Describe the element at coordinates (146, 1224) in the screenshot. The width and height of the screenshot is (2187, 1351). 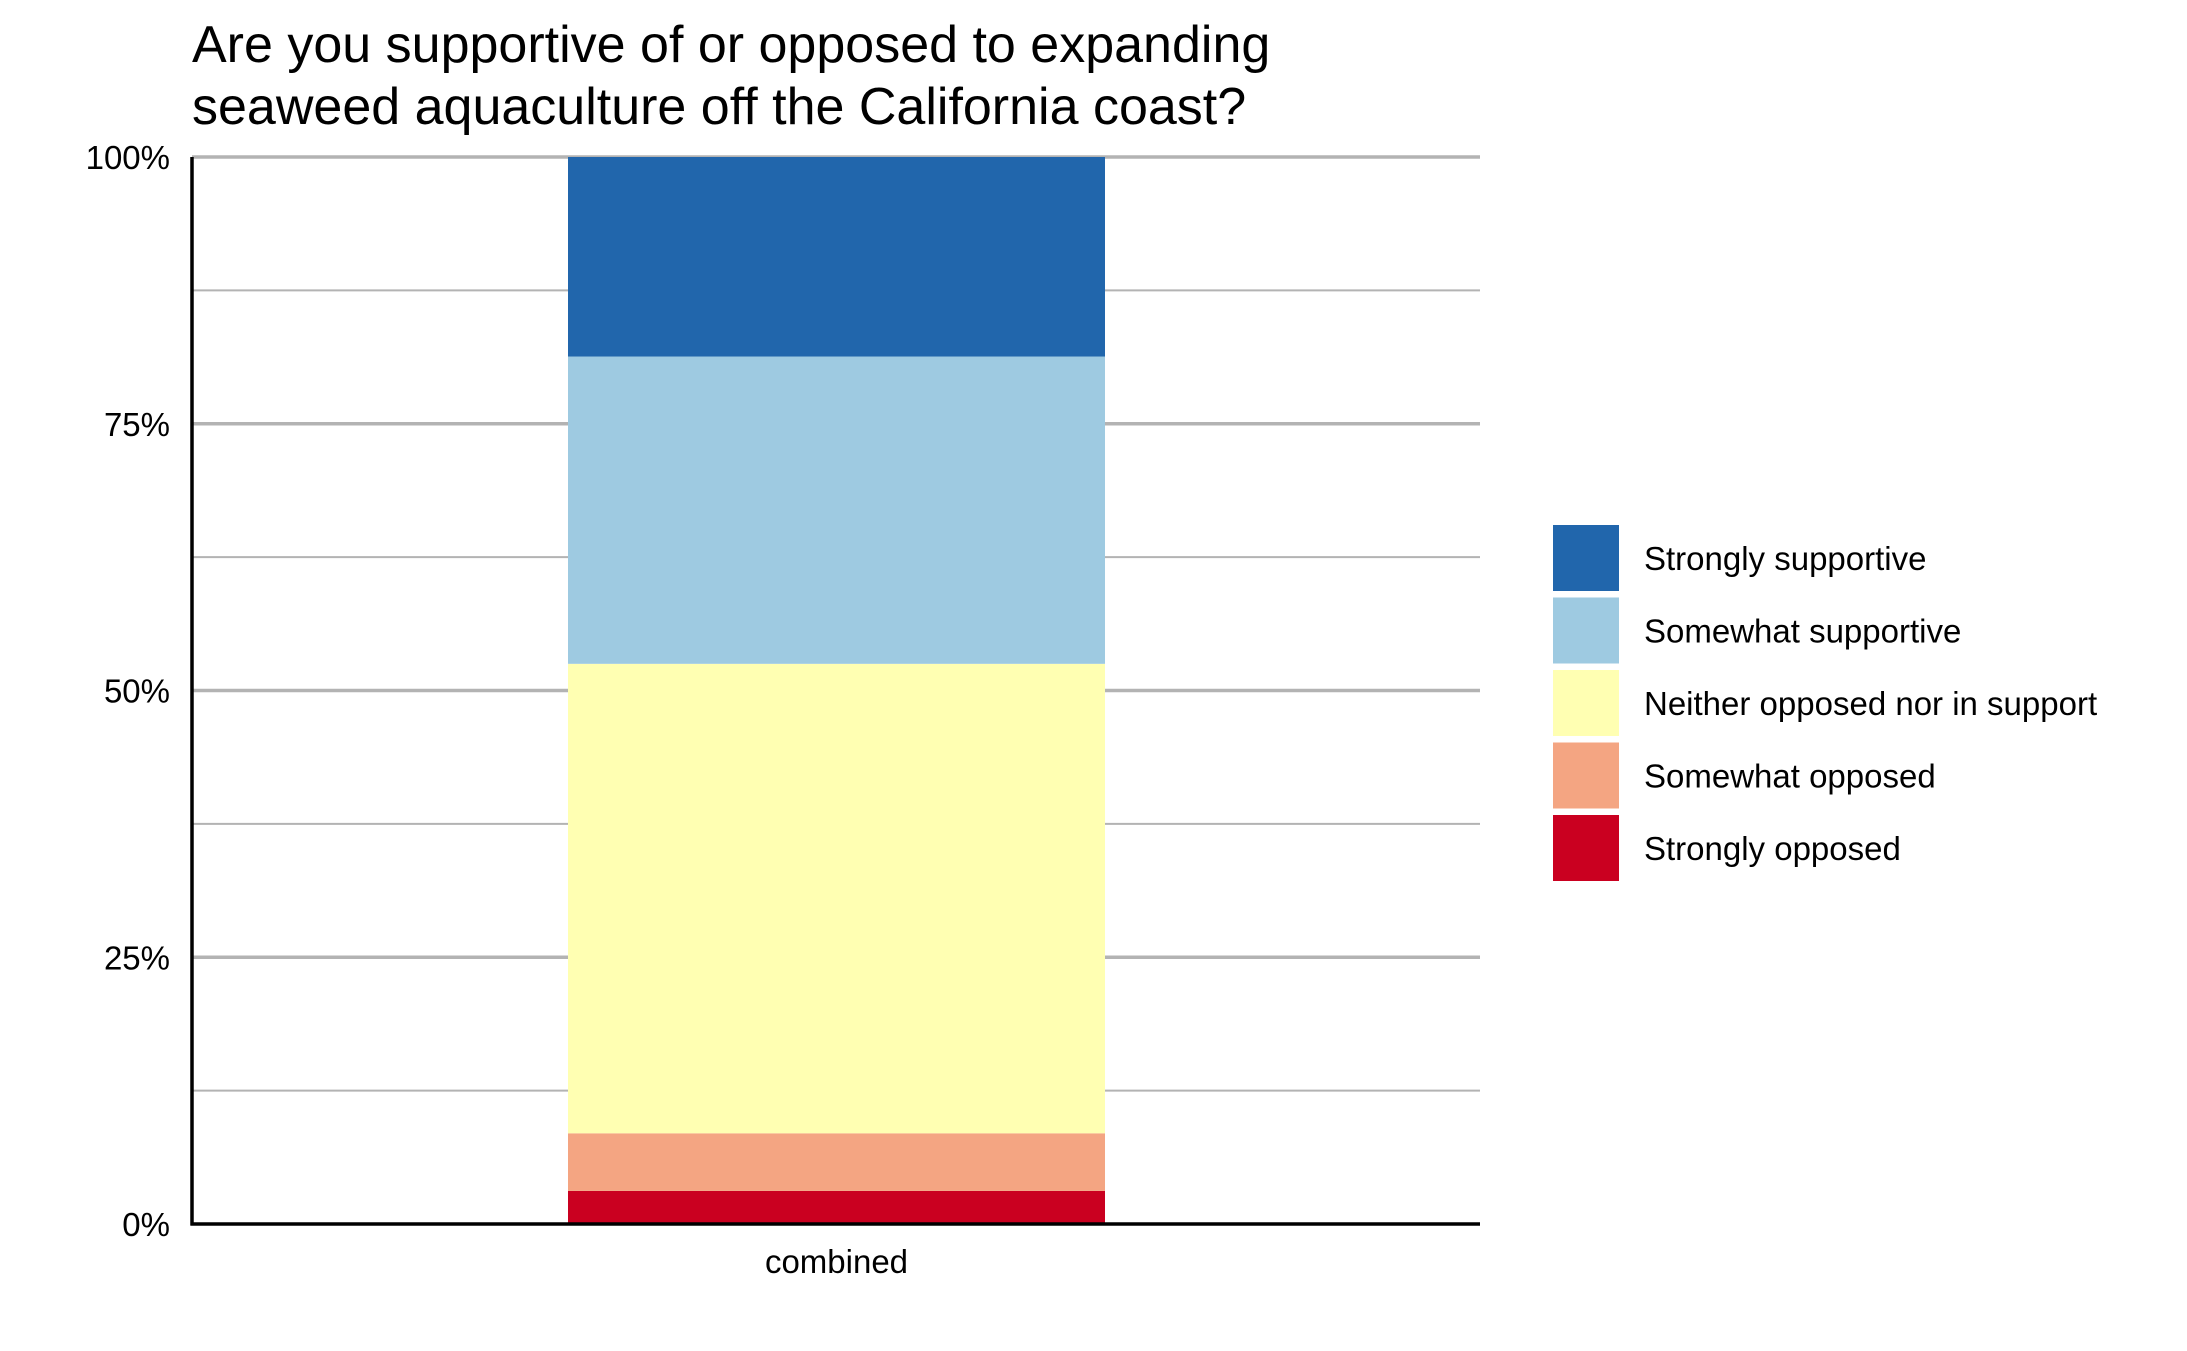
I see `y-tick-label: 0%` at that location.